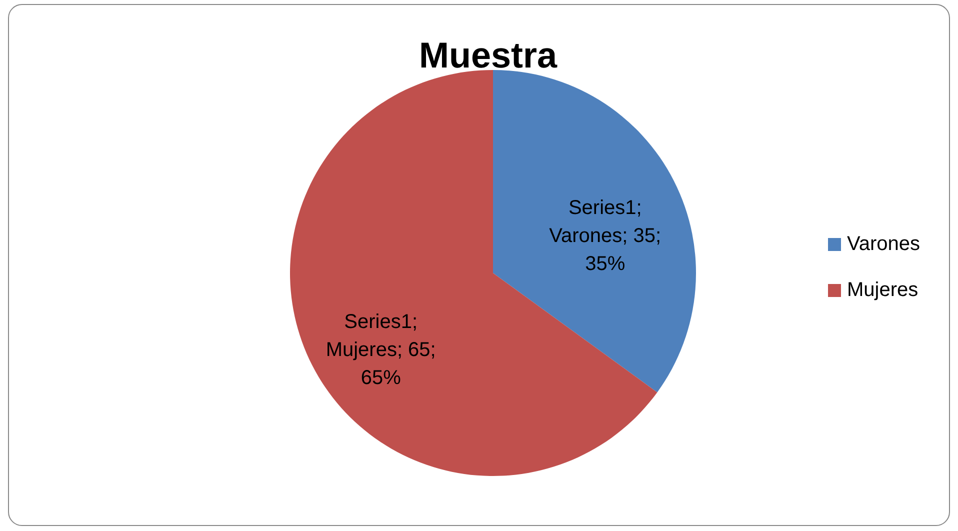 This screenshot has height=531, width=958. What do you see at coordinates (882, 290) in the screenshot?
I see `legend-label: Mujeres` at bounding box center [882, 290].